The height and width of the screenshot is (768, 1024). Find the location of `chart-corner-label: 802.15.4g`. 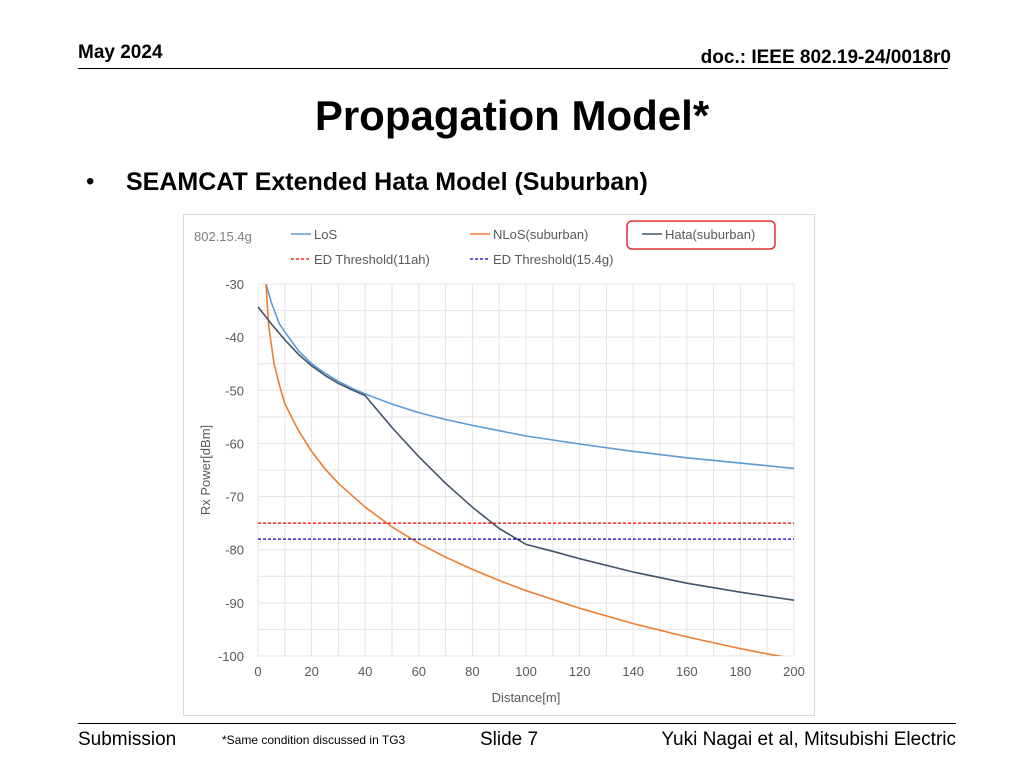

chart-corner-label: 802.15.4g is located at coordinates (223, 236).